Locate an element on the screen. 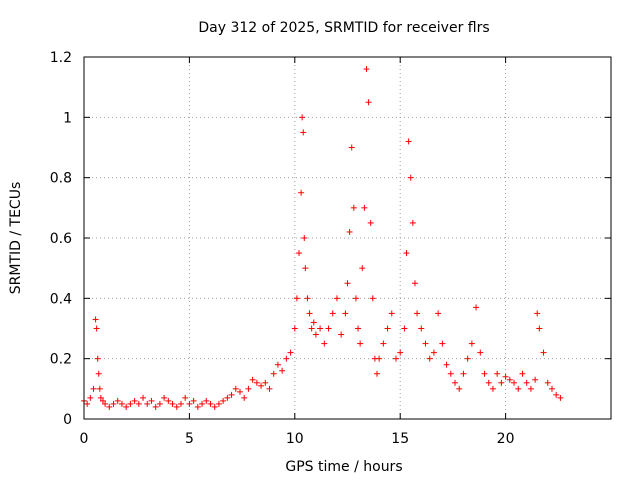 The width and height of the screenshot is (640, 480). y-tick-label: 1.2 is located at coordinates (61, 58).